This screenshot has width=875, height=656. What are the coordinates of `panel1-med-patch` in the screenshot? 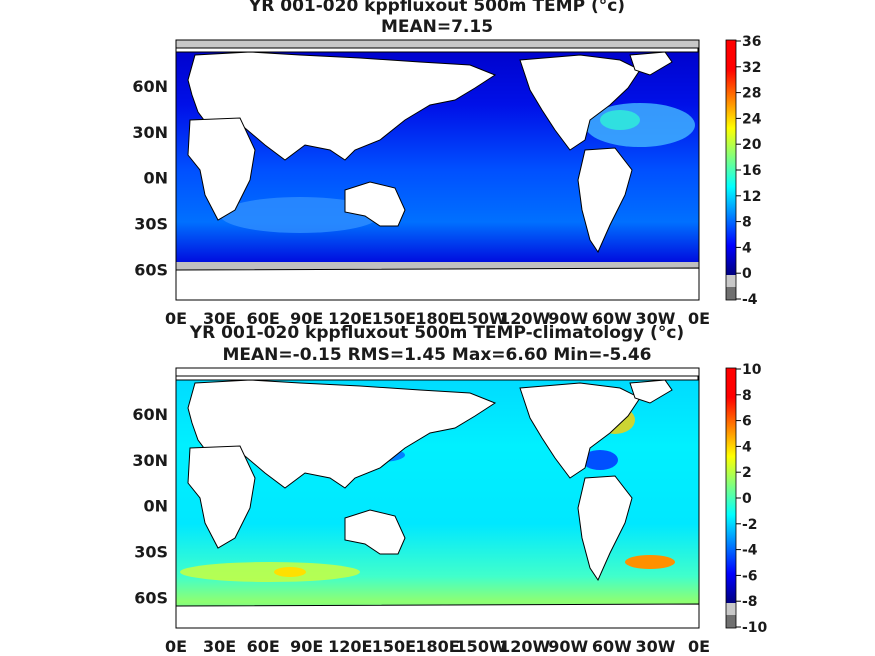 It's located at (620, 120).